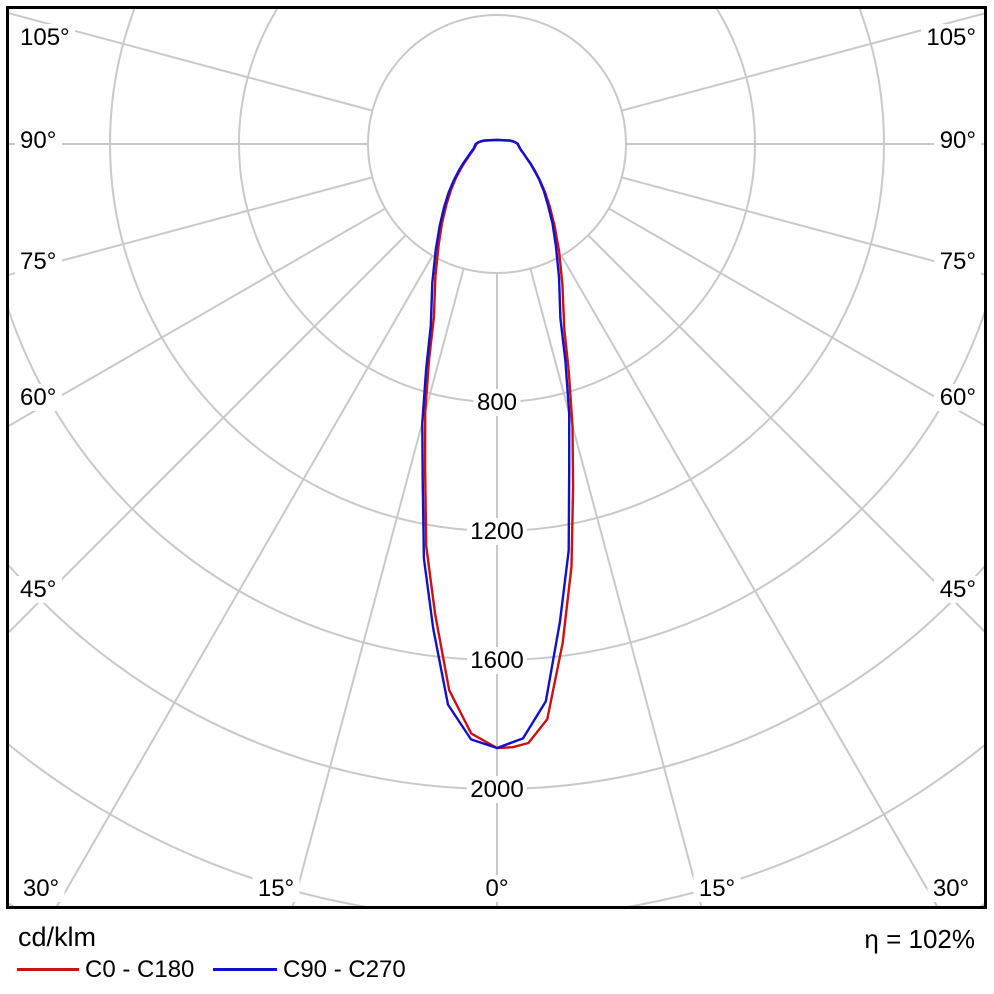 This screenshot has width=994, height=994. I want to click on ring-label: 2000, so click(496, 789).